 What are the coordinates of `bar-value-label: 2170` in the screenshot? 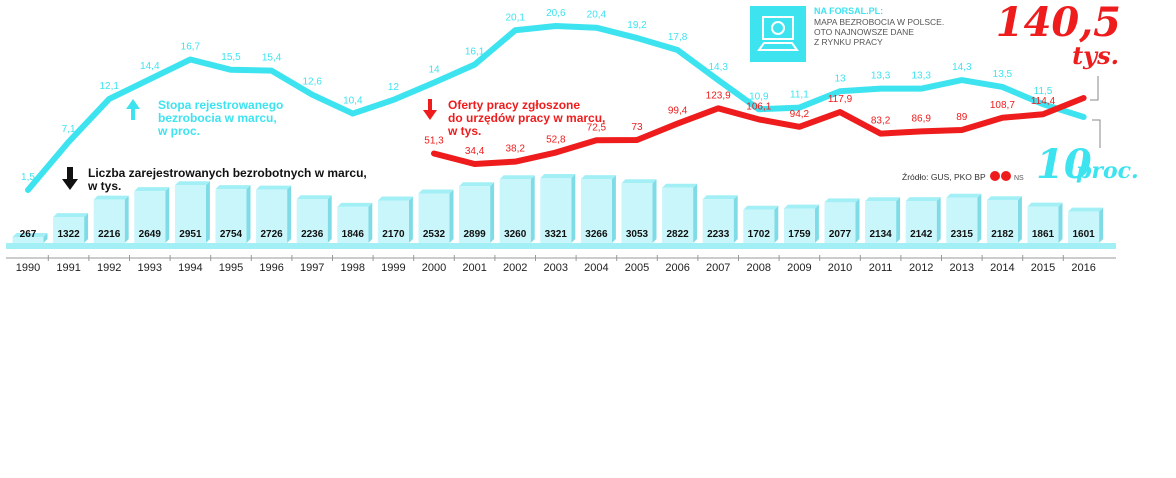 It's located at (393, 234).